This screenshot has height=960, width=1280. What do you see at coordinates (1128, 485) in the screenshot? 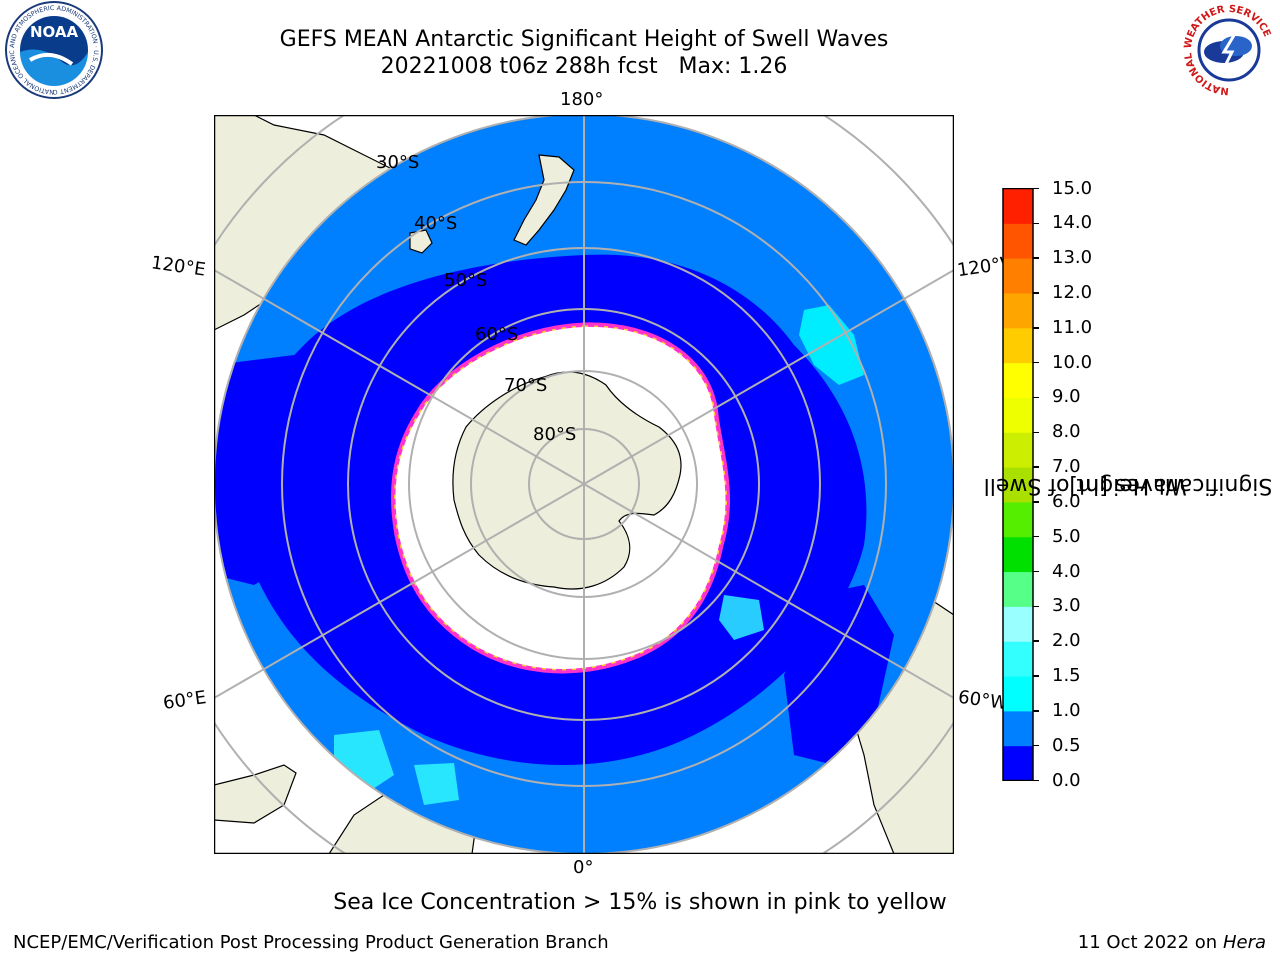
I see `colorbar-title-line: Waves [m]` at bounding box center [1128, 485].